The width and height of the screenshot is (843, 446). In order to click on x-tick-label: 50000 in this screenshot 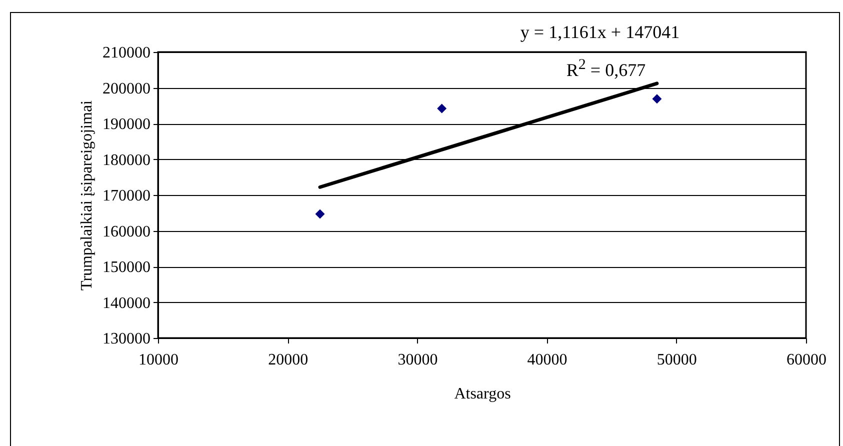, I will do `click(676, 360)`.